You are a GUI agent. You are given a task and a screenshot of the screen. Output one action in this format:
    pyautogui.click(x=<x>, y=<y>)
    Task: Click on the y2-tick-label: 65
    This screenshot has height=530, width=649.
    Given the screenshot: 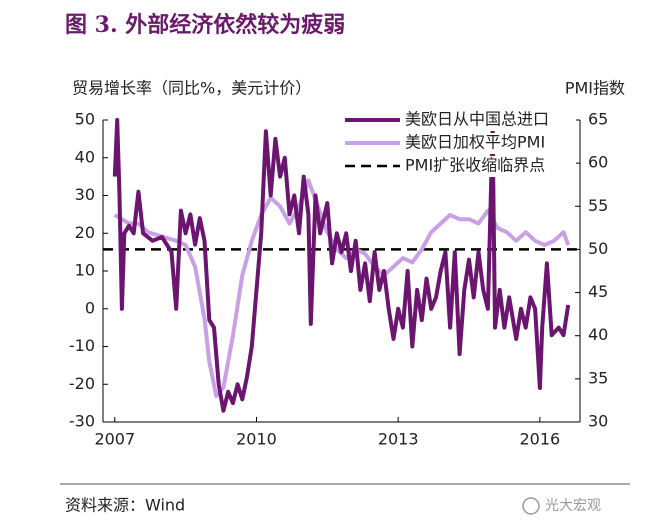 What is the action you would take?
    pyautogui.click(x=598, y=119)
    